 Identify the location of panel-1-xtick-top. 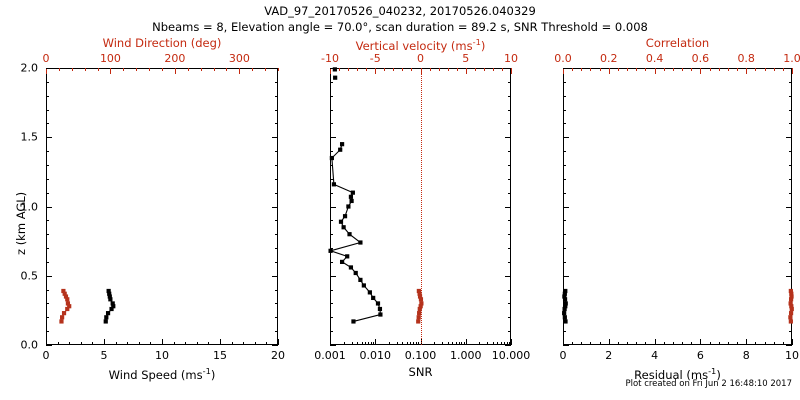
(111, 71).